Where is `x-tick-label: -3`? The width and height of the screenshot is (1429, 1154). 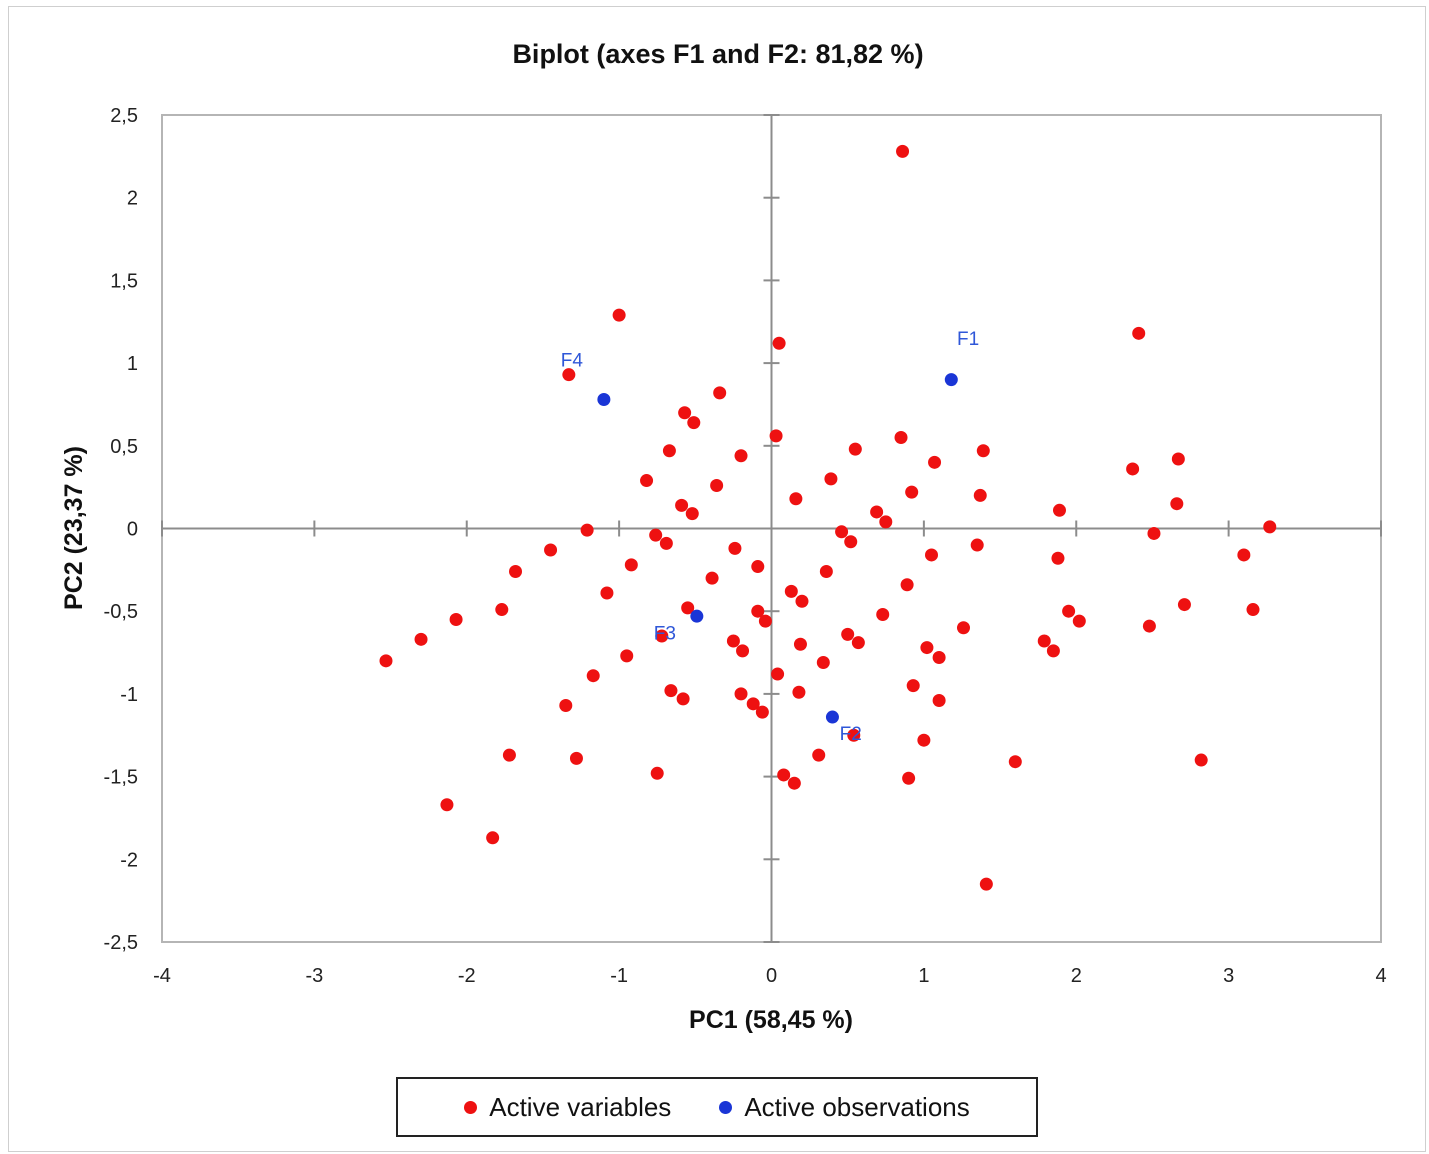 x-tick-label: -3 is located at coordinates (314, 976).